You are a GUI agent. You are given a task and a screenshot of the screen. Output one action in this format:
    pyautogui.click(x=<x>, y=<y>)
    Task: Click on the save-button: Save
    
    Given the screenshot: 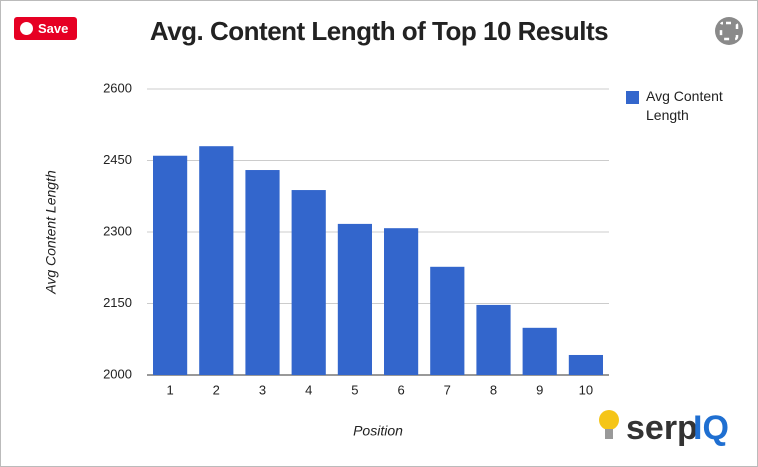 What is the action you would take?
    pyautogui.click(x=45, y=28)
    